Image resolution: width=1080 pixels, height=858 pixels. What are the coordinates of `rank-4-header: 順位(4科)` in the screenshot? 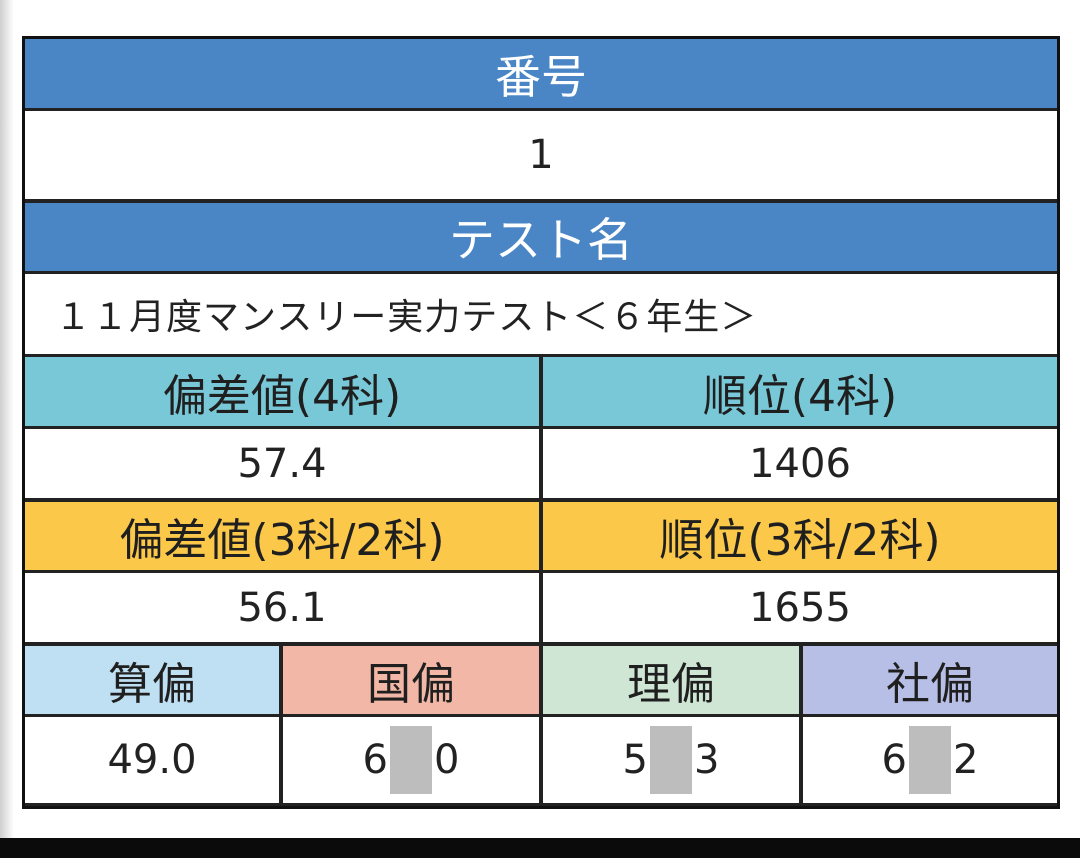 It's located at (800, 391).